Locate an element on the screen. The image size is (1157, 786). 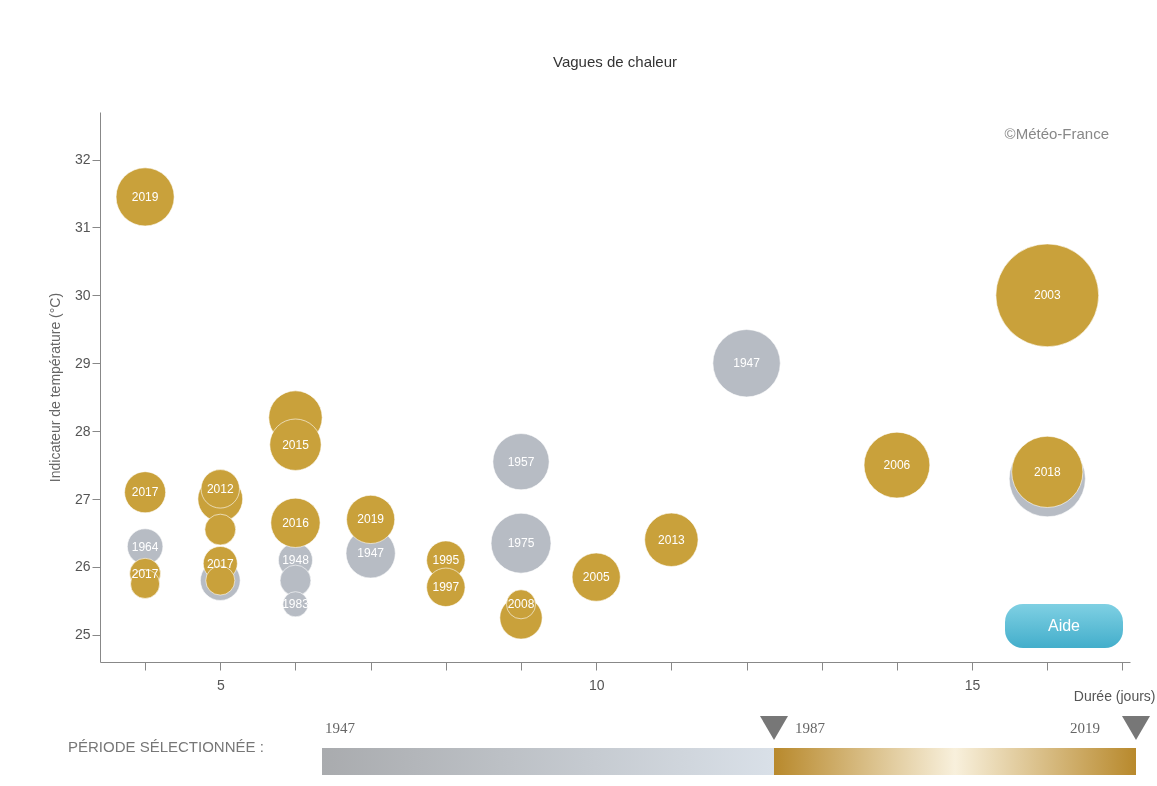
annotation: 1975 is located at coordinates (521, 543).